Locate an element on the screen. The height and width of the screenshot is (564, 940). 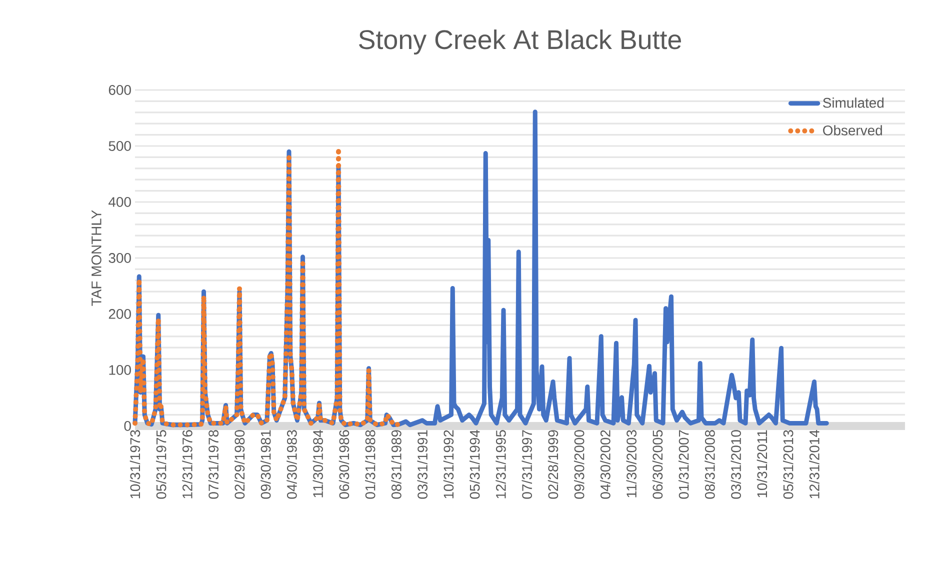
x-tick-label: 02/28/1999 is located at coordinates (553, 464).